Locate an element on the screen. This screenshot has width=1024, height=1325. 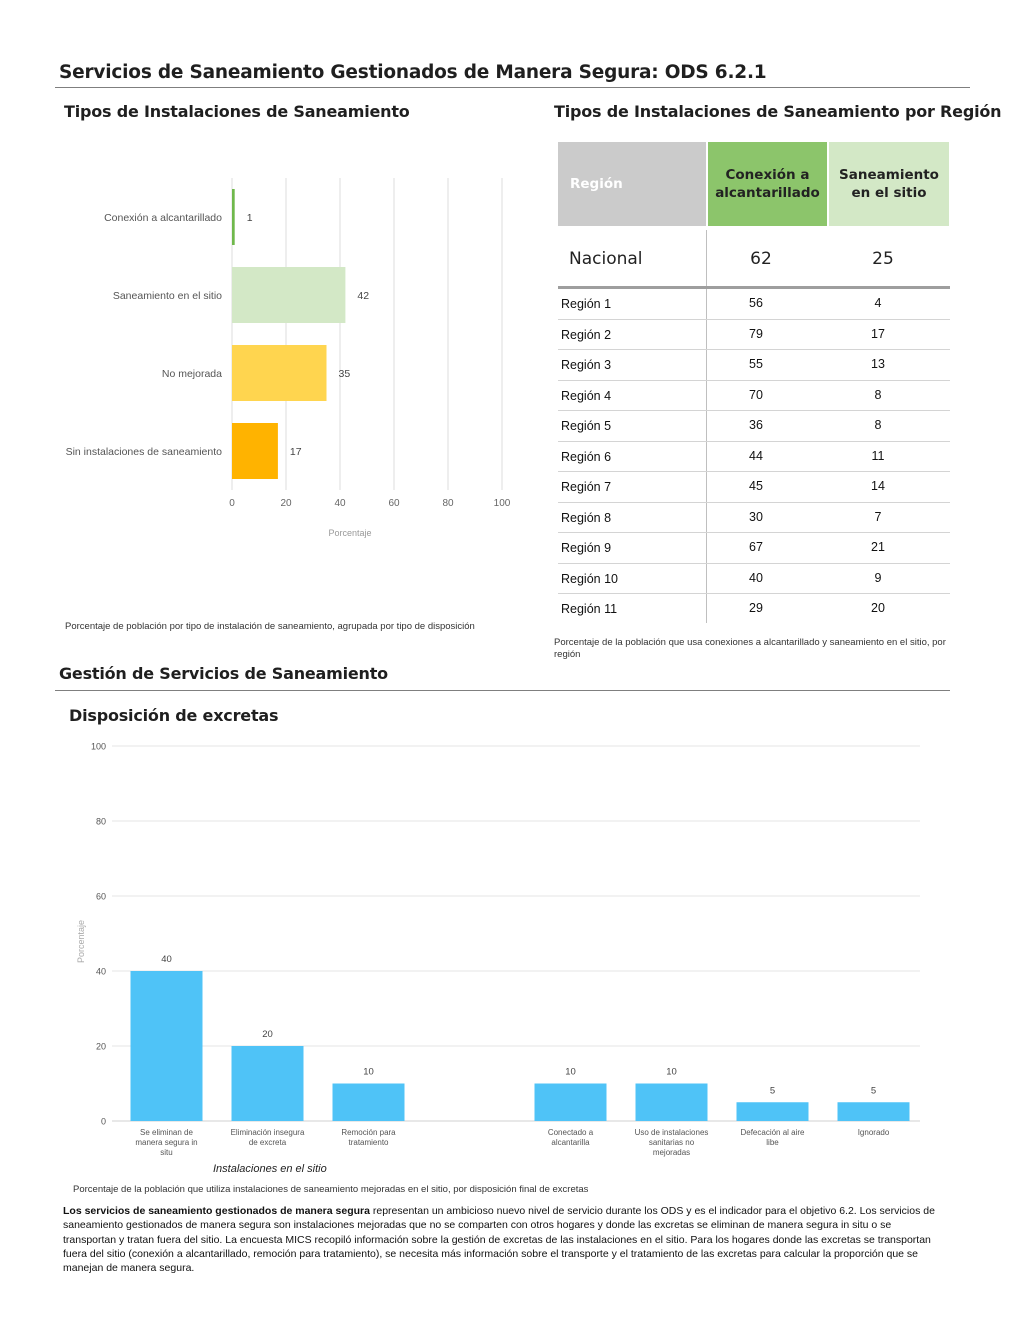
x-tick-label: 100 is located at coordinates (502, 503).